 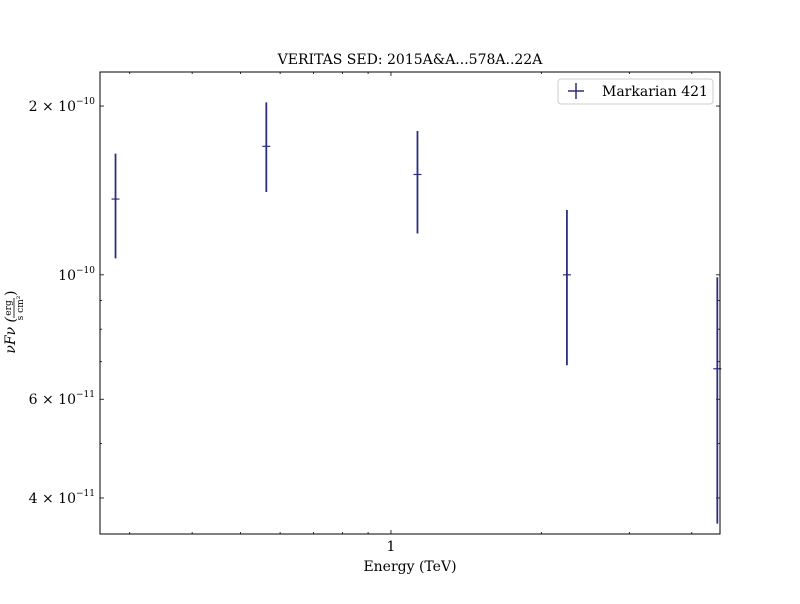 I want to click on y-tick-label: 10−10, so click(x=76, y=275).